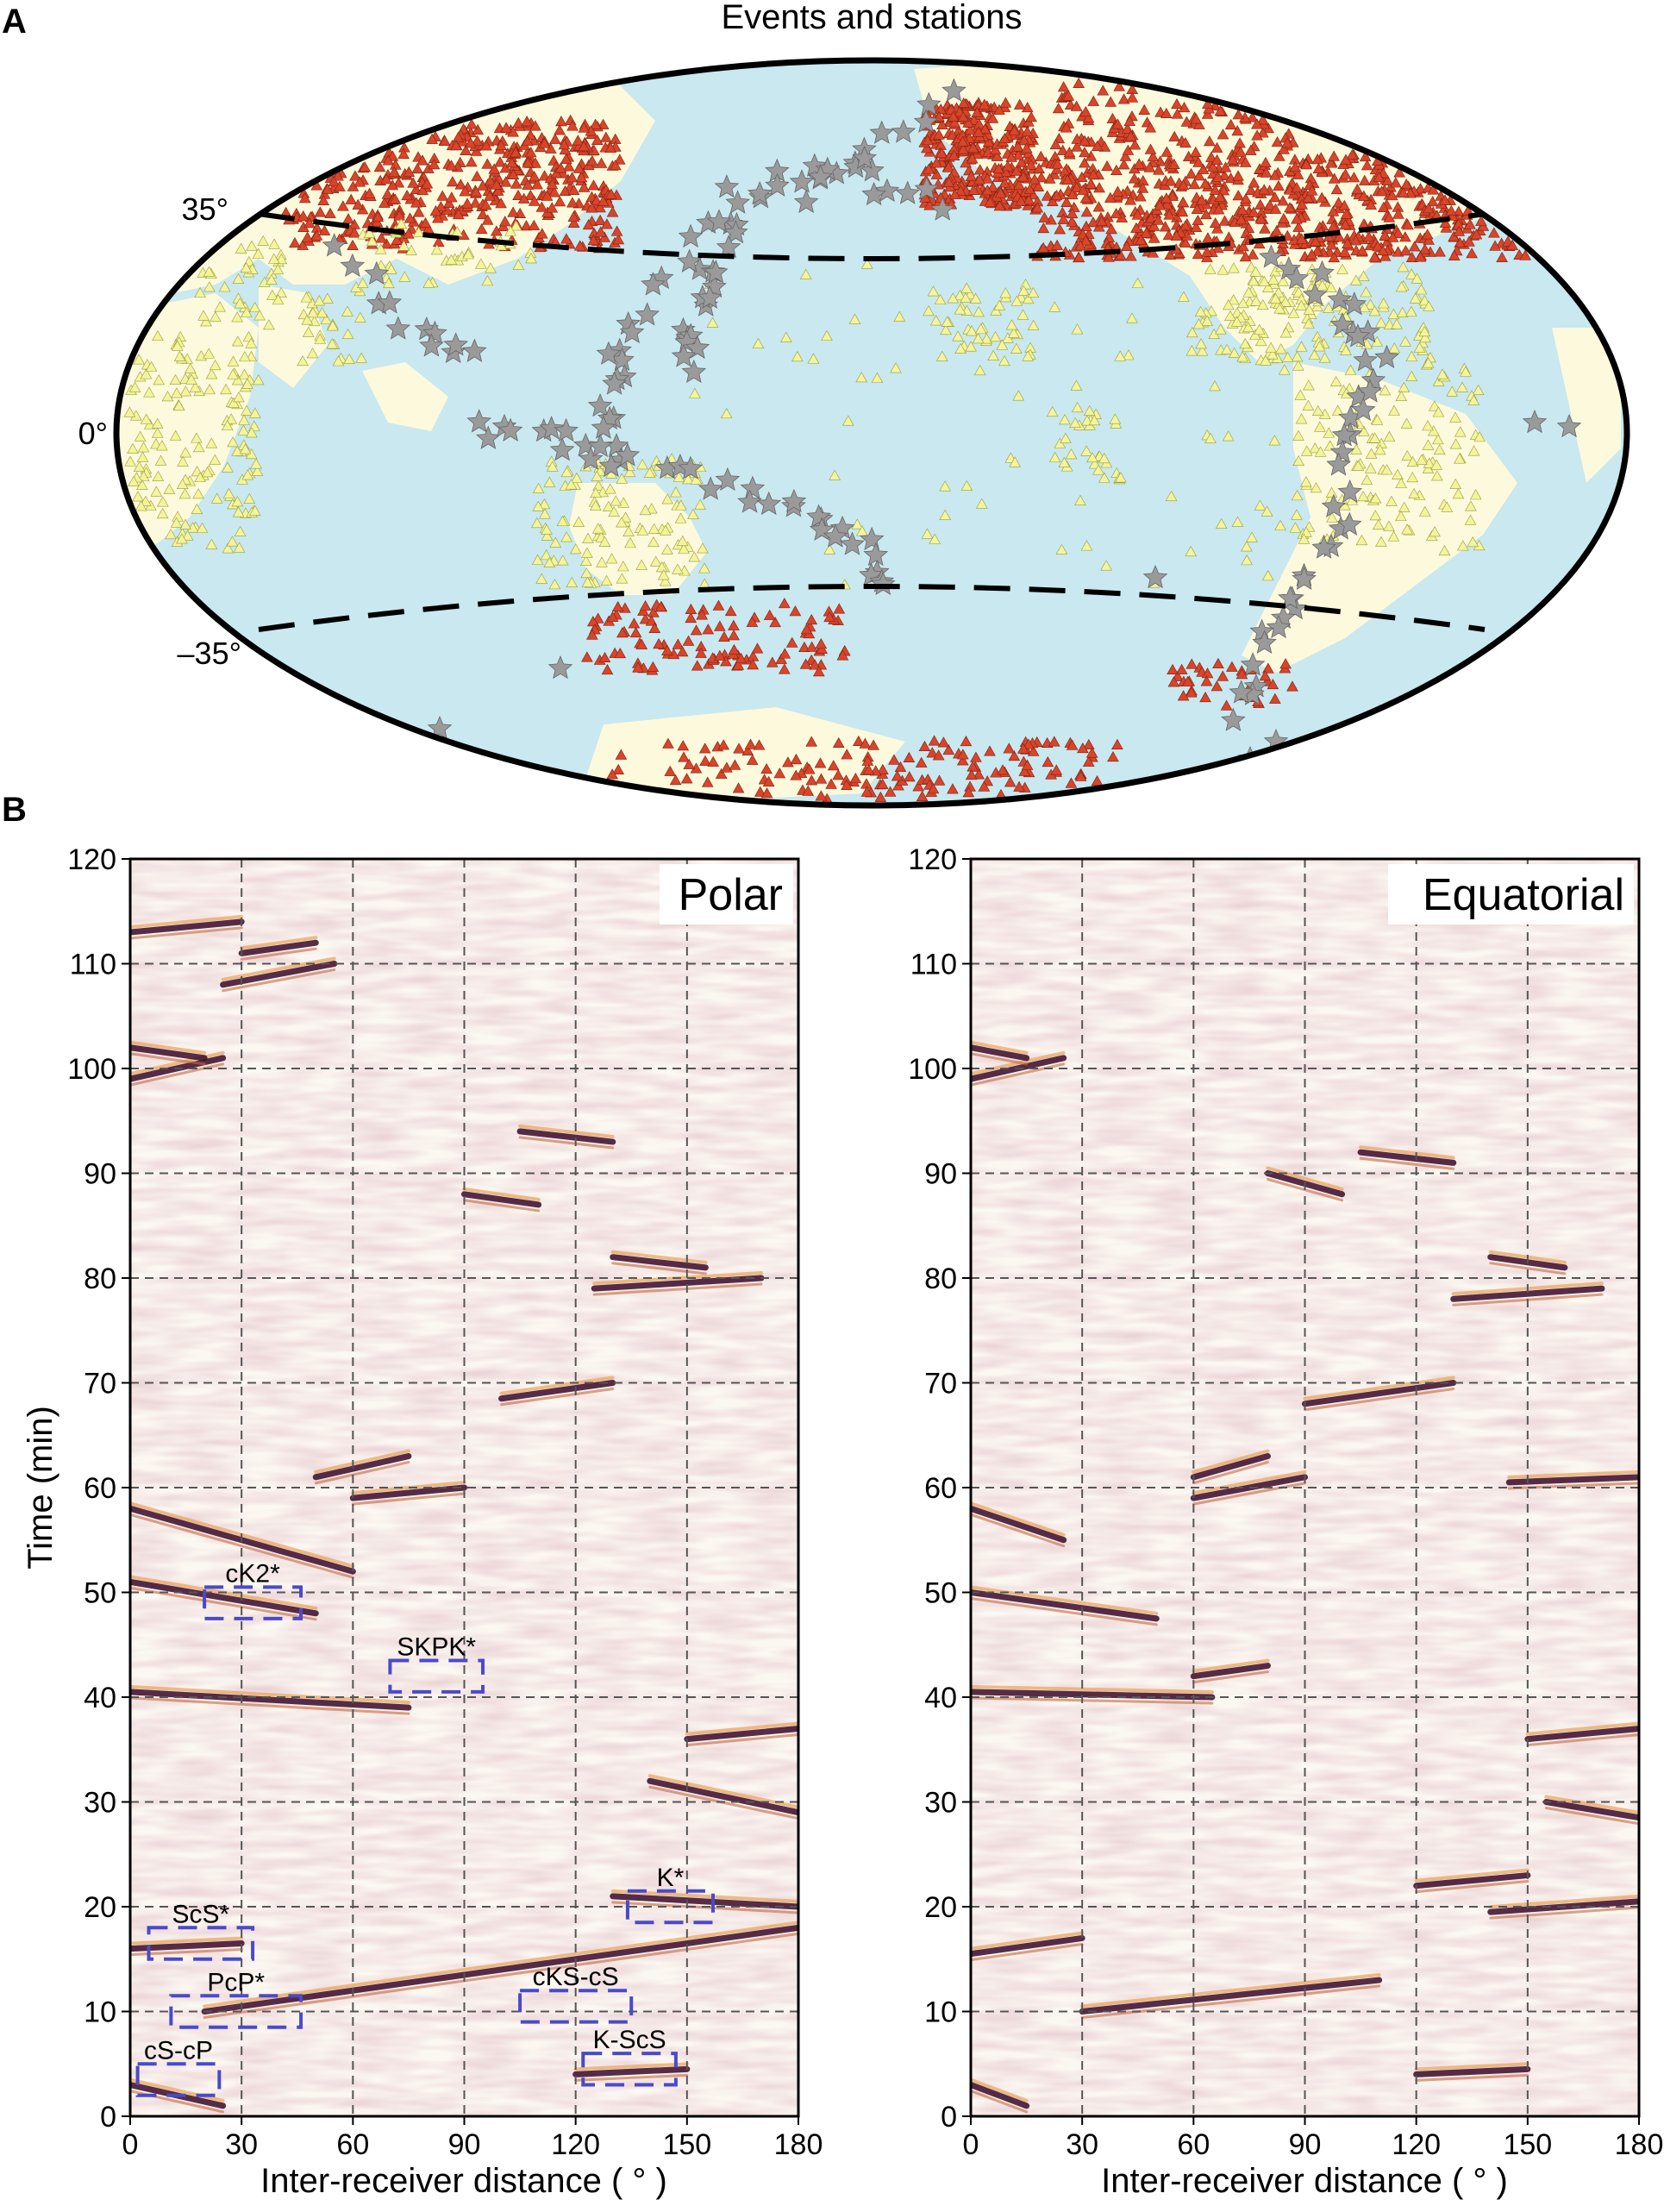 Image resolution: width=1664 pixels, height=2212 pixels. Describe the element at coordinates (940, 2012) in the screenshot. I see `y-tick-label: 10` at that location.